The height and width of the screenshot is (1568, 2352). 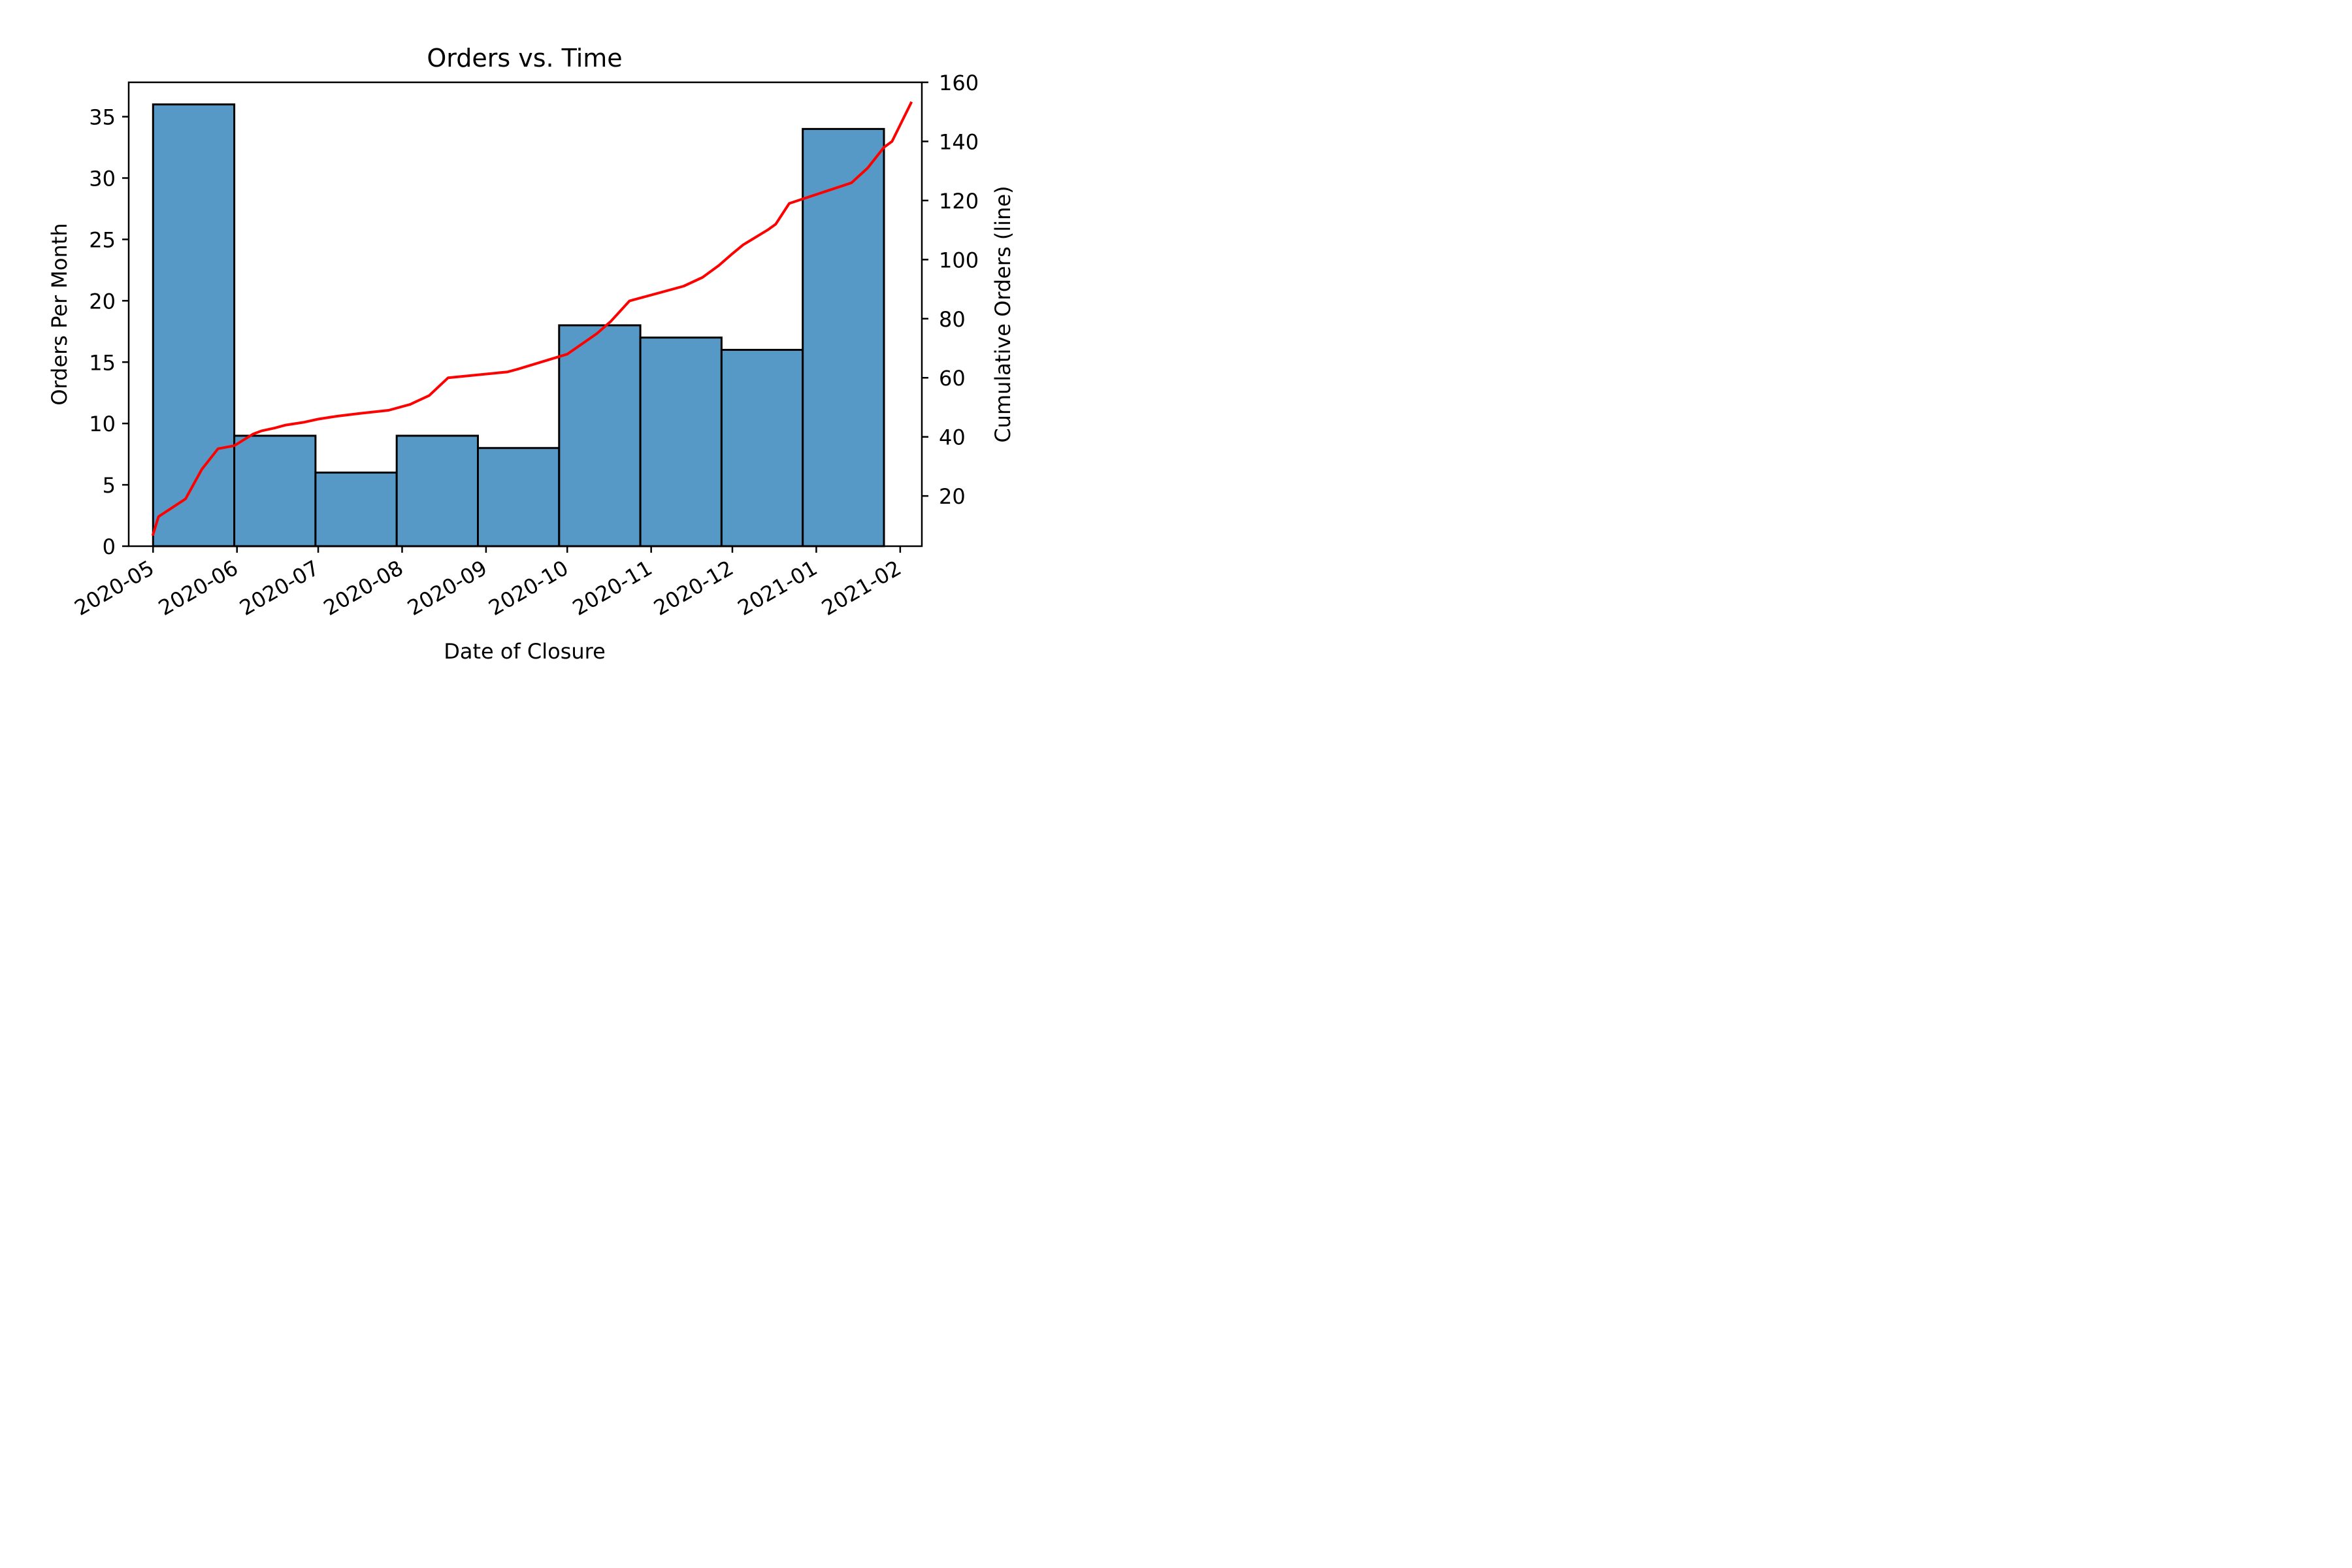 I want to click on cumulative-line, so click(x=532, y=318).